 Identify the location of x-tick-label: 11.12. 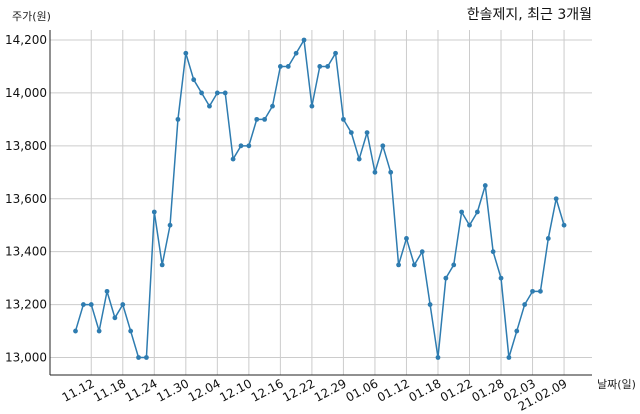
(78, 390).